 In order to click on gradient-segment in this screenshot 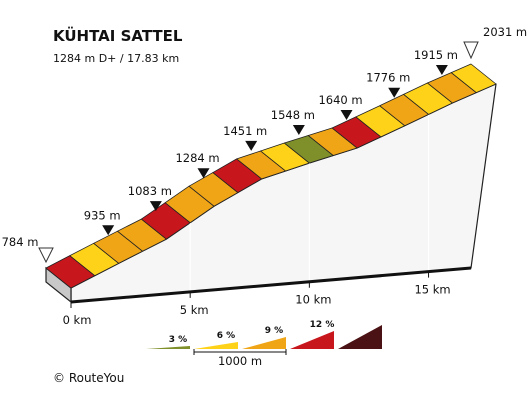, I will do `click(473, 78)`.